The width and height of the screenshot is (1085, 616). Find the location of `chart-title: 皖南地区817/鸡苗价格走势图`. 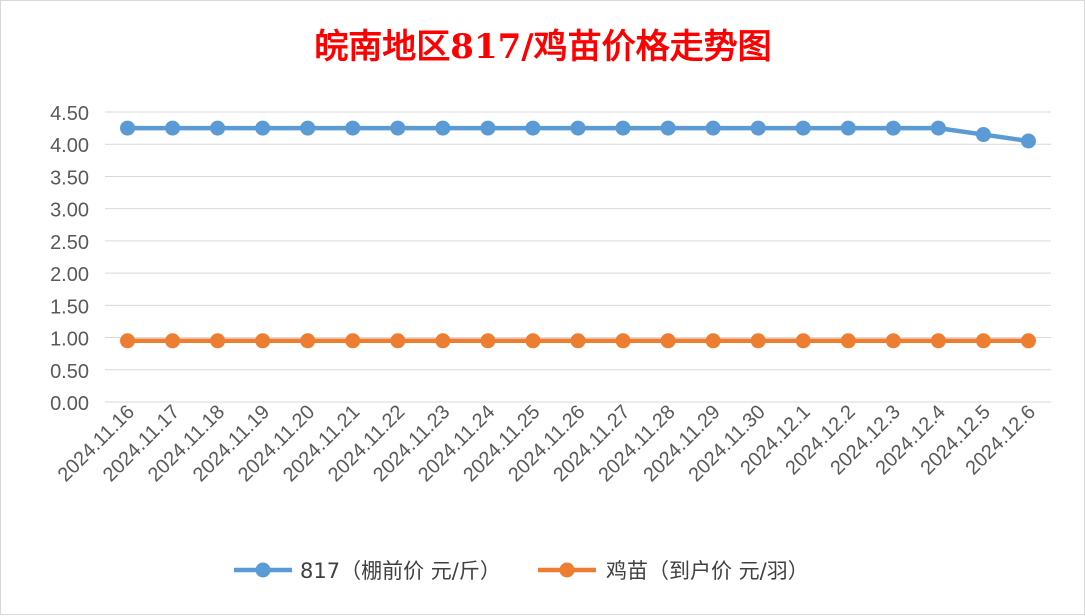

chart-title: 皖南地区817/鸡苗价格走势图 is located at coordinates (542, 47).